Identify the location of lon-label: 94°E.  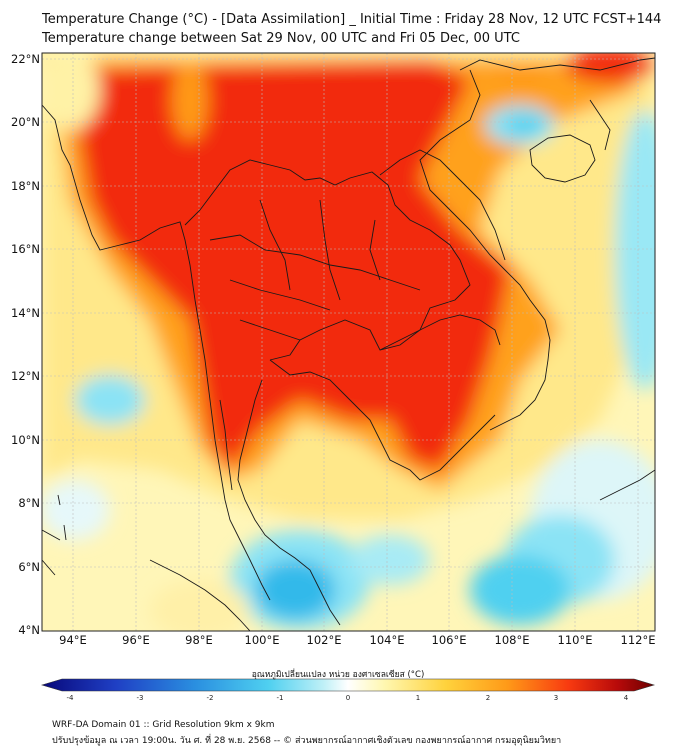
(73, 640).